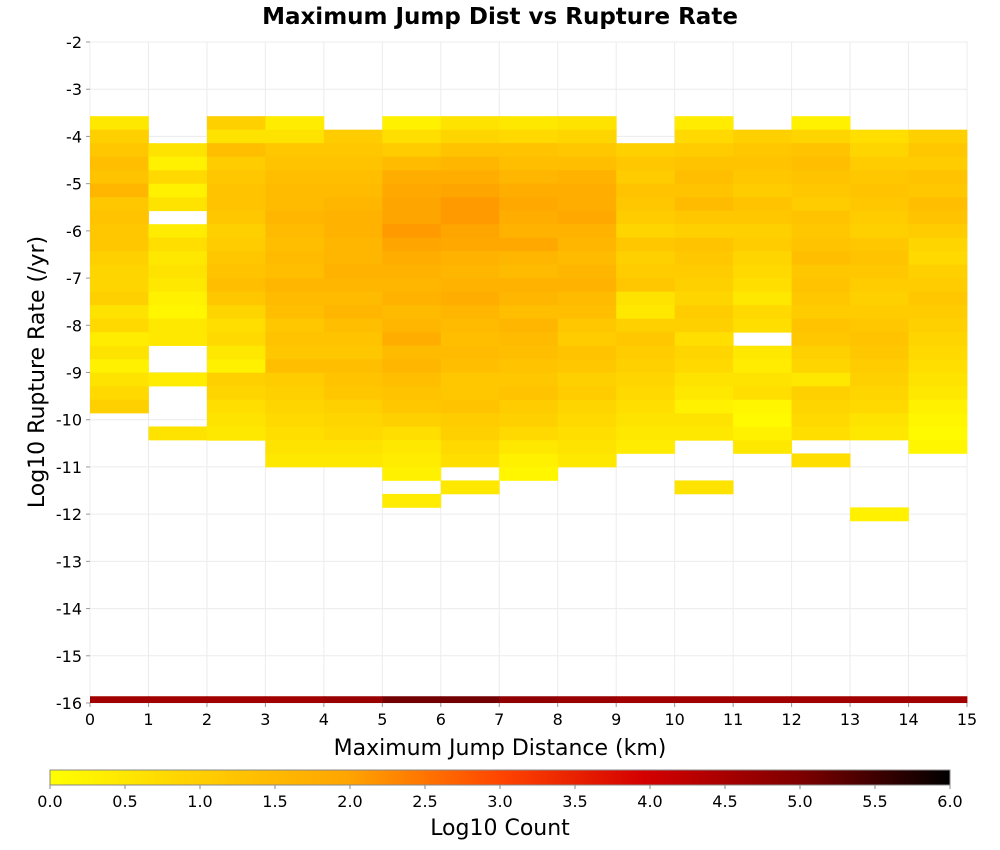 This screenshot has height=850, width=1000. Describe the element at coordinates (649, 801) in the screenshot. I see `colorbar-tick-label: 4.0` at that location.